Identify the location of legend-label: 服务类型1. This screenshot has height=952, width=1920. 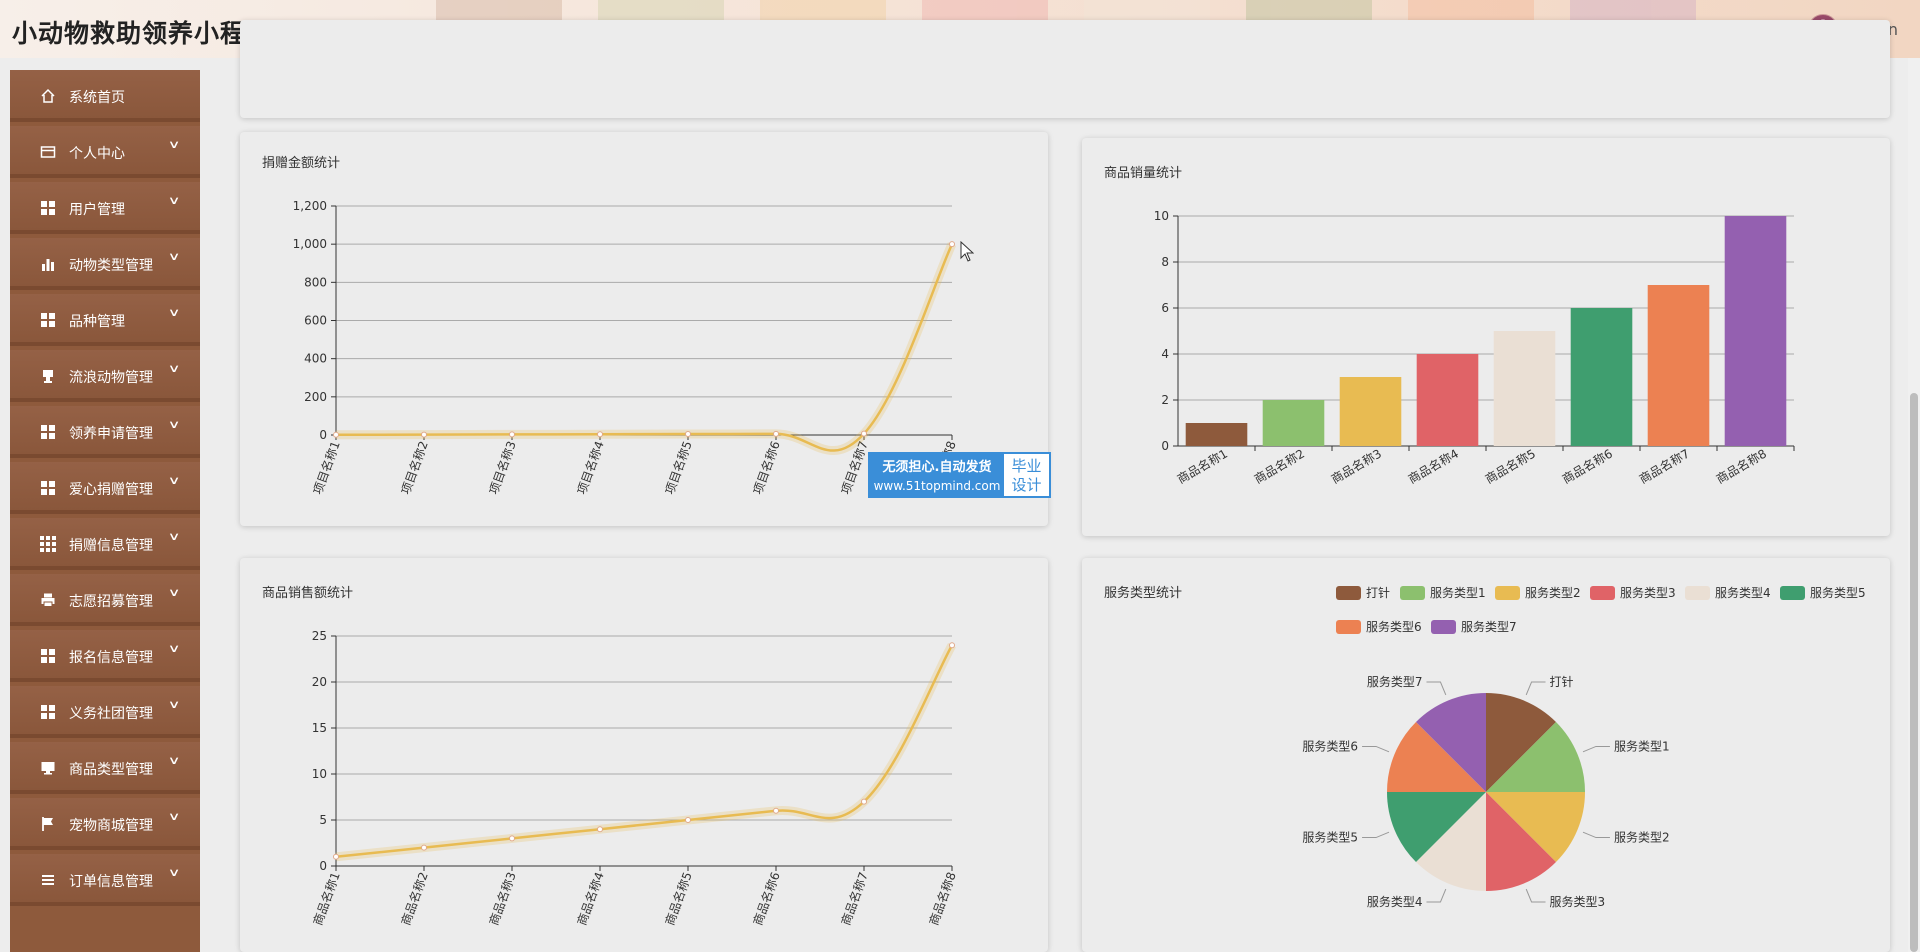
(1458, 592).